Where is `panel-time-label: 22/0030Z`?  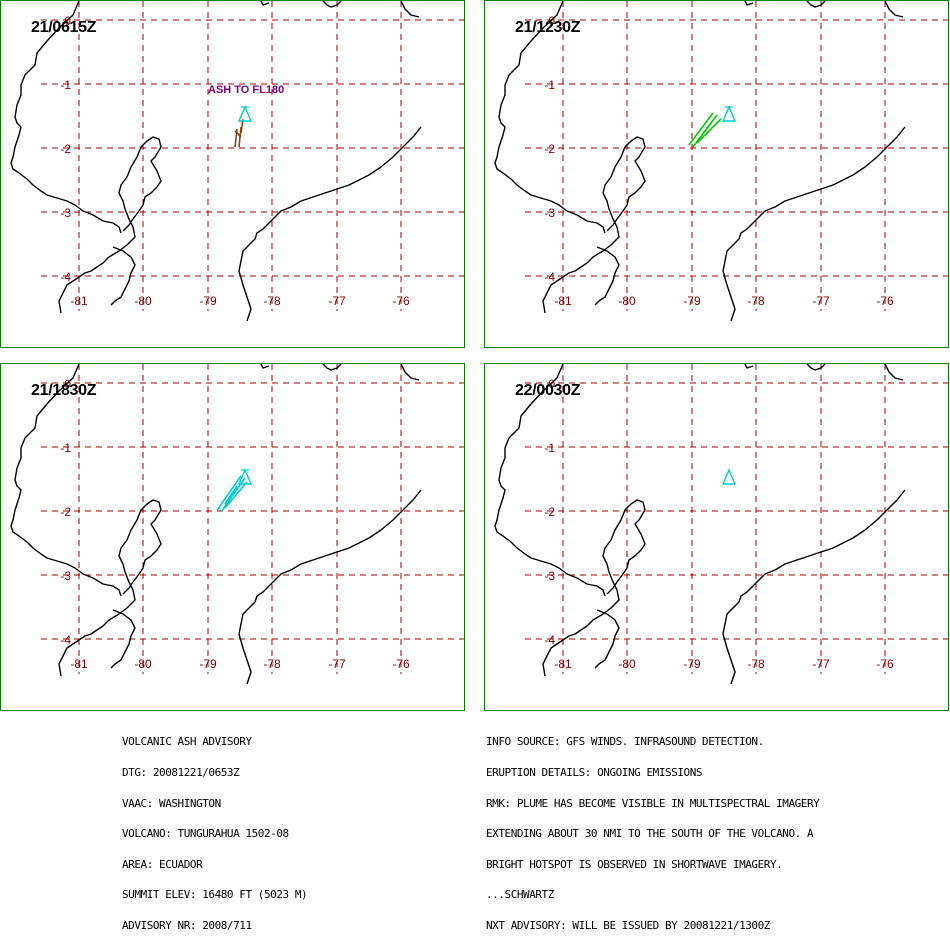
panel-time-label: 22/0030Z is located at coordinates (548, 390).